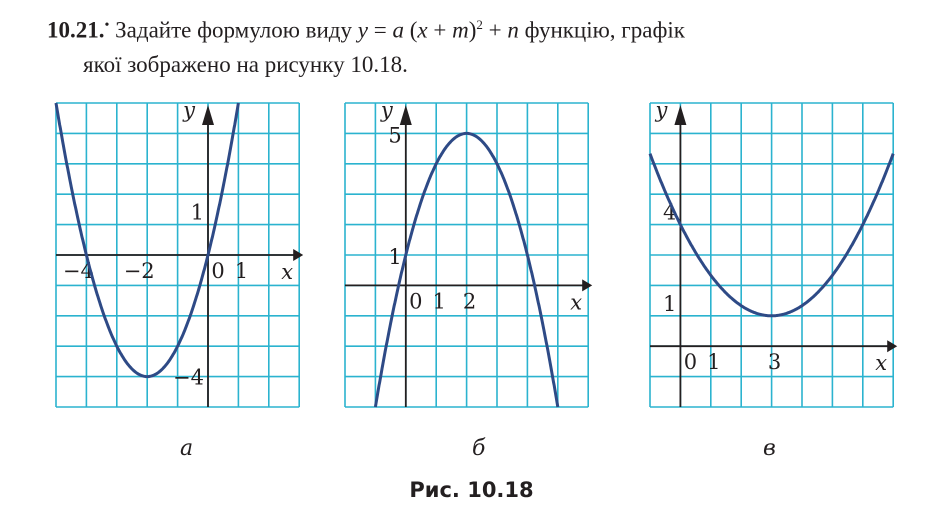  Describe the element at coordinates (601, 30) in the screenshot. I see `task-text-after: функцію, графік` at that location.